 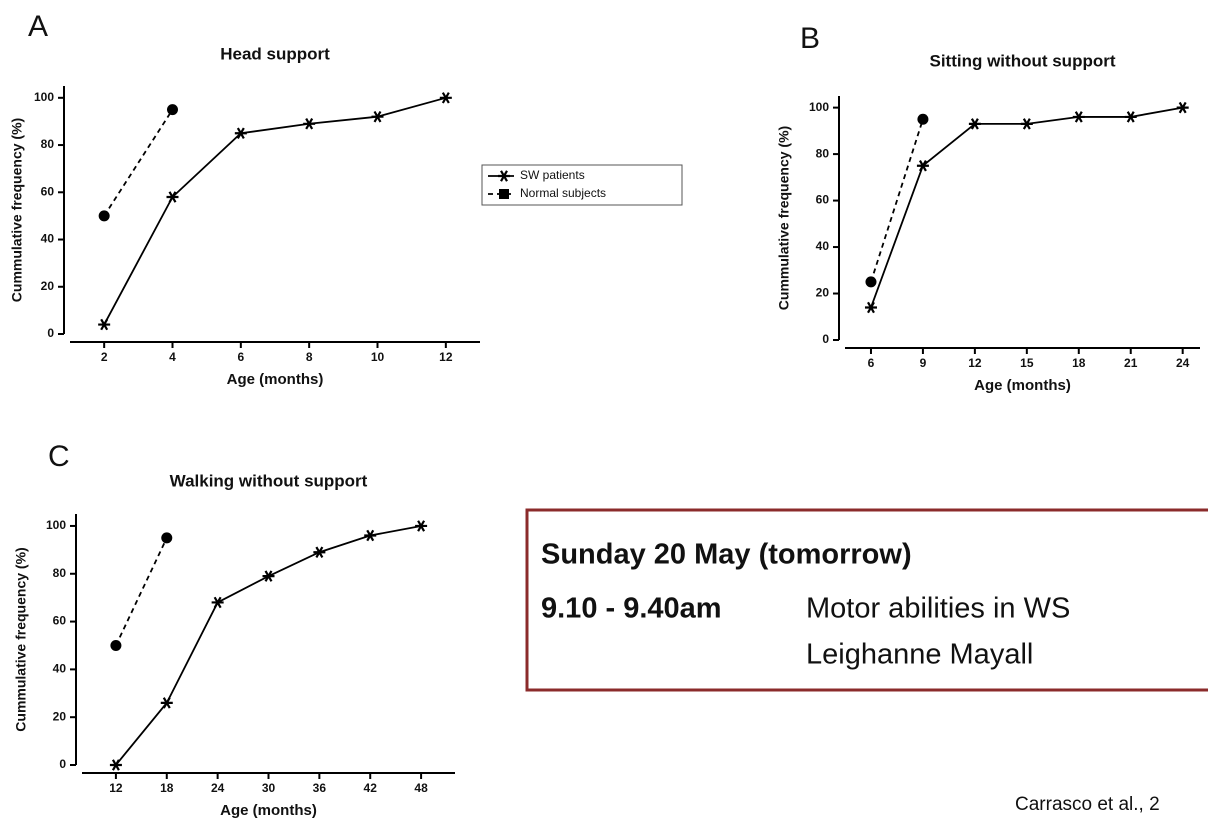 I want to click on panel-label: C, so click(x=59, y=456).